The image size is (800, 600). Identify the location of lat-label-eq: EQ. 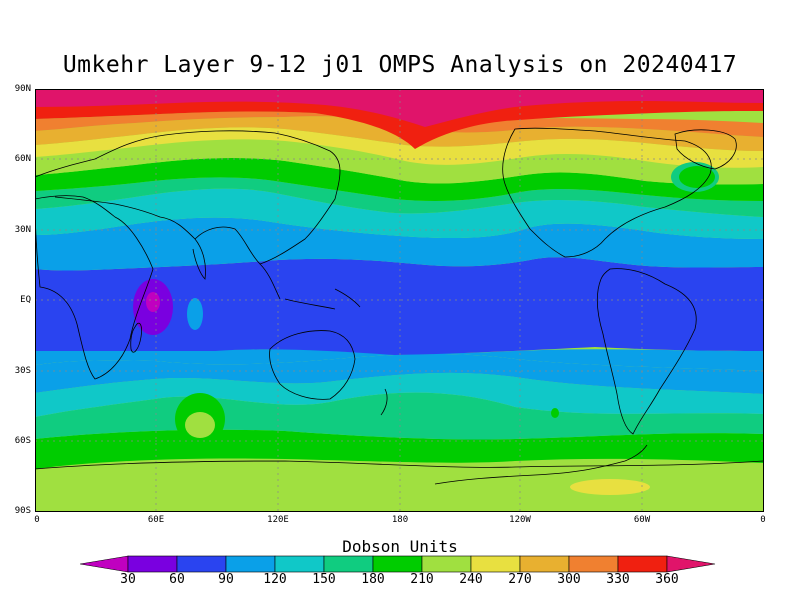
(25, 300).